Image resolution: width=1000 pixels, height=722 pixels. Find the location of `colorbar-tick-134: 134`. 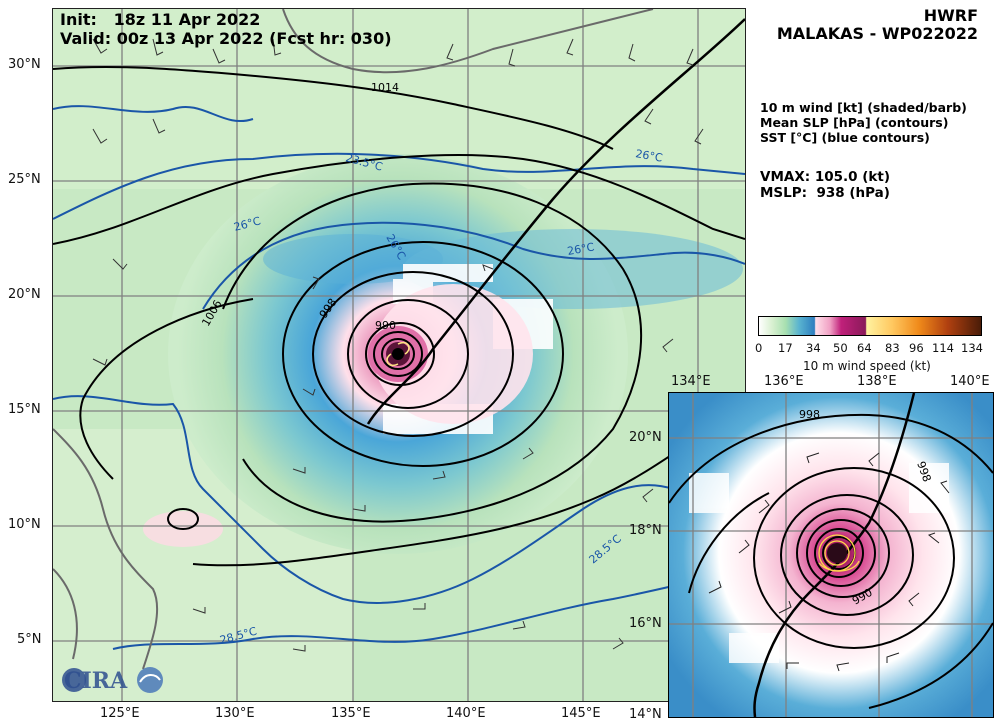

colorbar-tick-134: 134 is located at coordinates (972, 348).